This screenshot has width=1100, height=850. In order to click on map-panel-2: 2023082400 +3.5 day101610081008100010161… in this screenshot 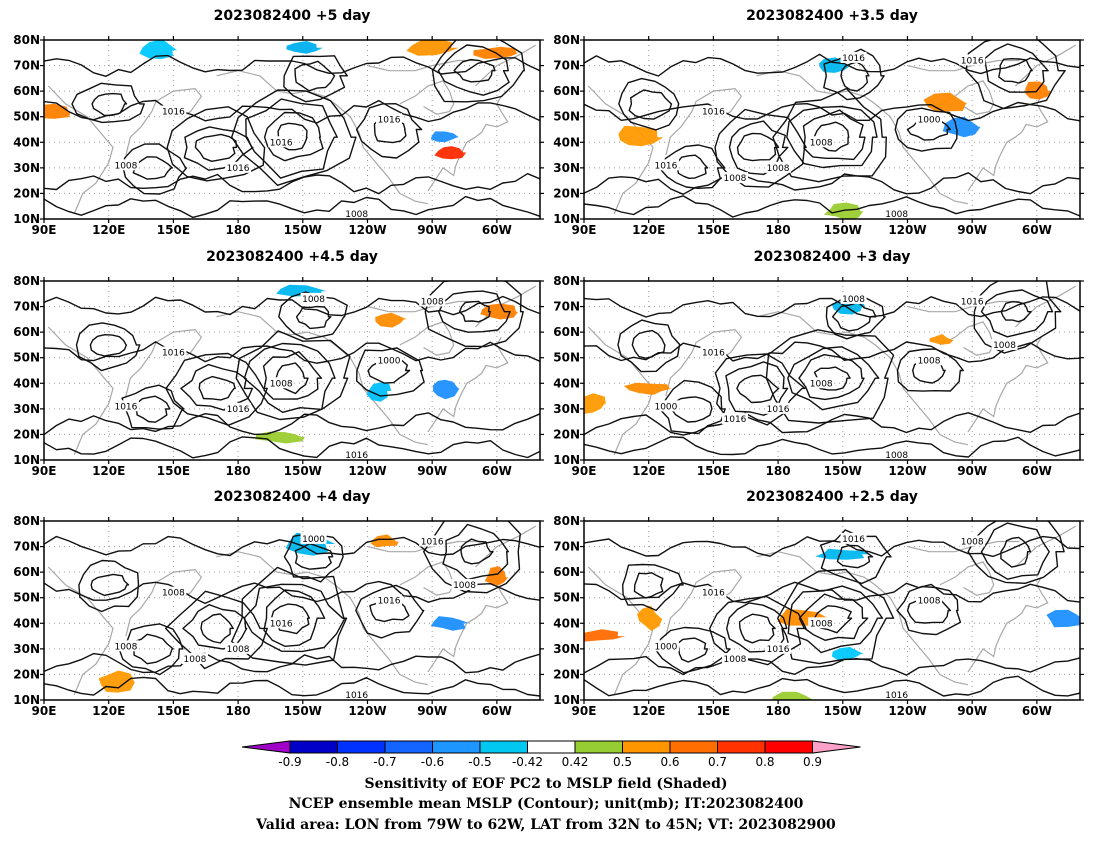, I will do `click(818, 122)`.